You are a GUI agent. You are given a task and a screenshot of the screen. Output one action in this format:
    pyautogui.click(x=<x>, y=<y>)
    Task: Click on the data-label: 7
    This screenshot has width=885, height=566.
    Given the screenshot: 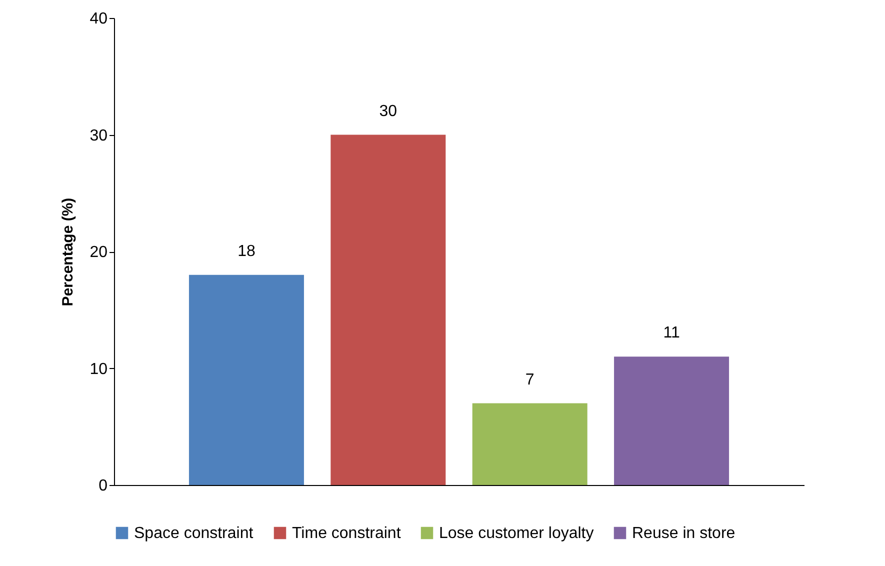 What is the action you would take?
    pyautogui.click(x=529, y=379)
    